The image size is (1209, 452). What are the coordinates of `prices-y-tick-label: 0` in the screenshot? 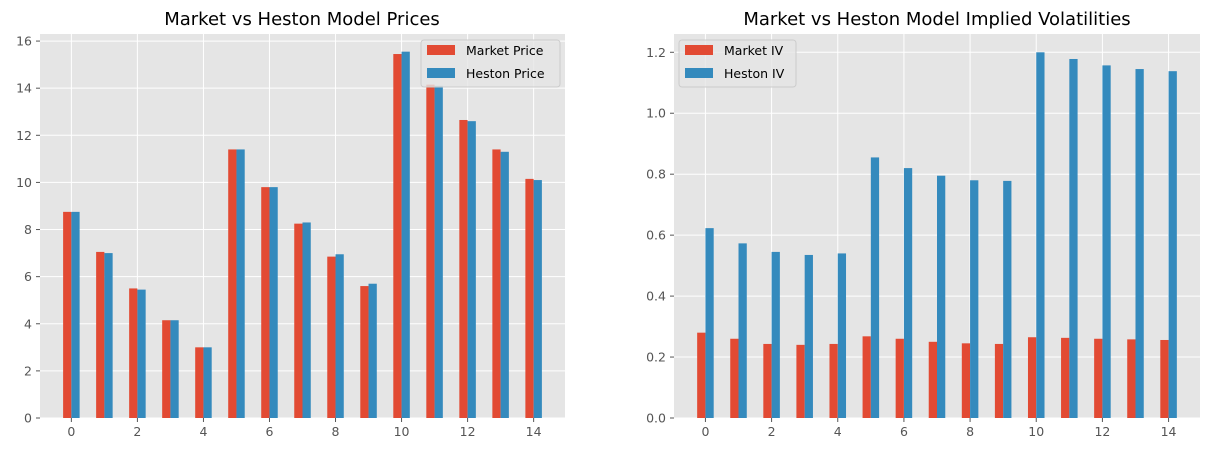 It's located at (28, 418).